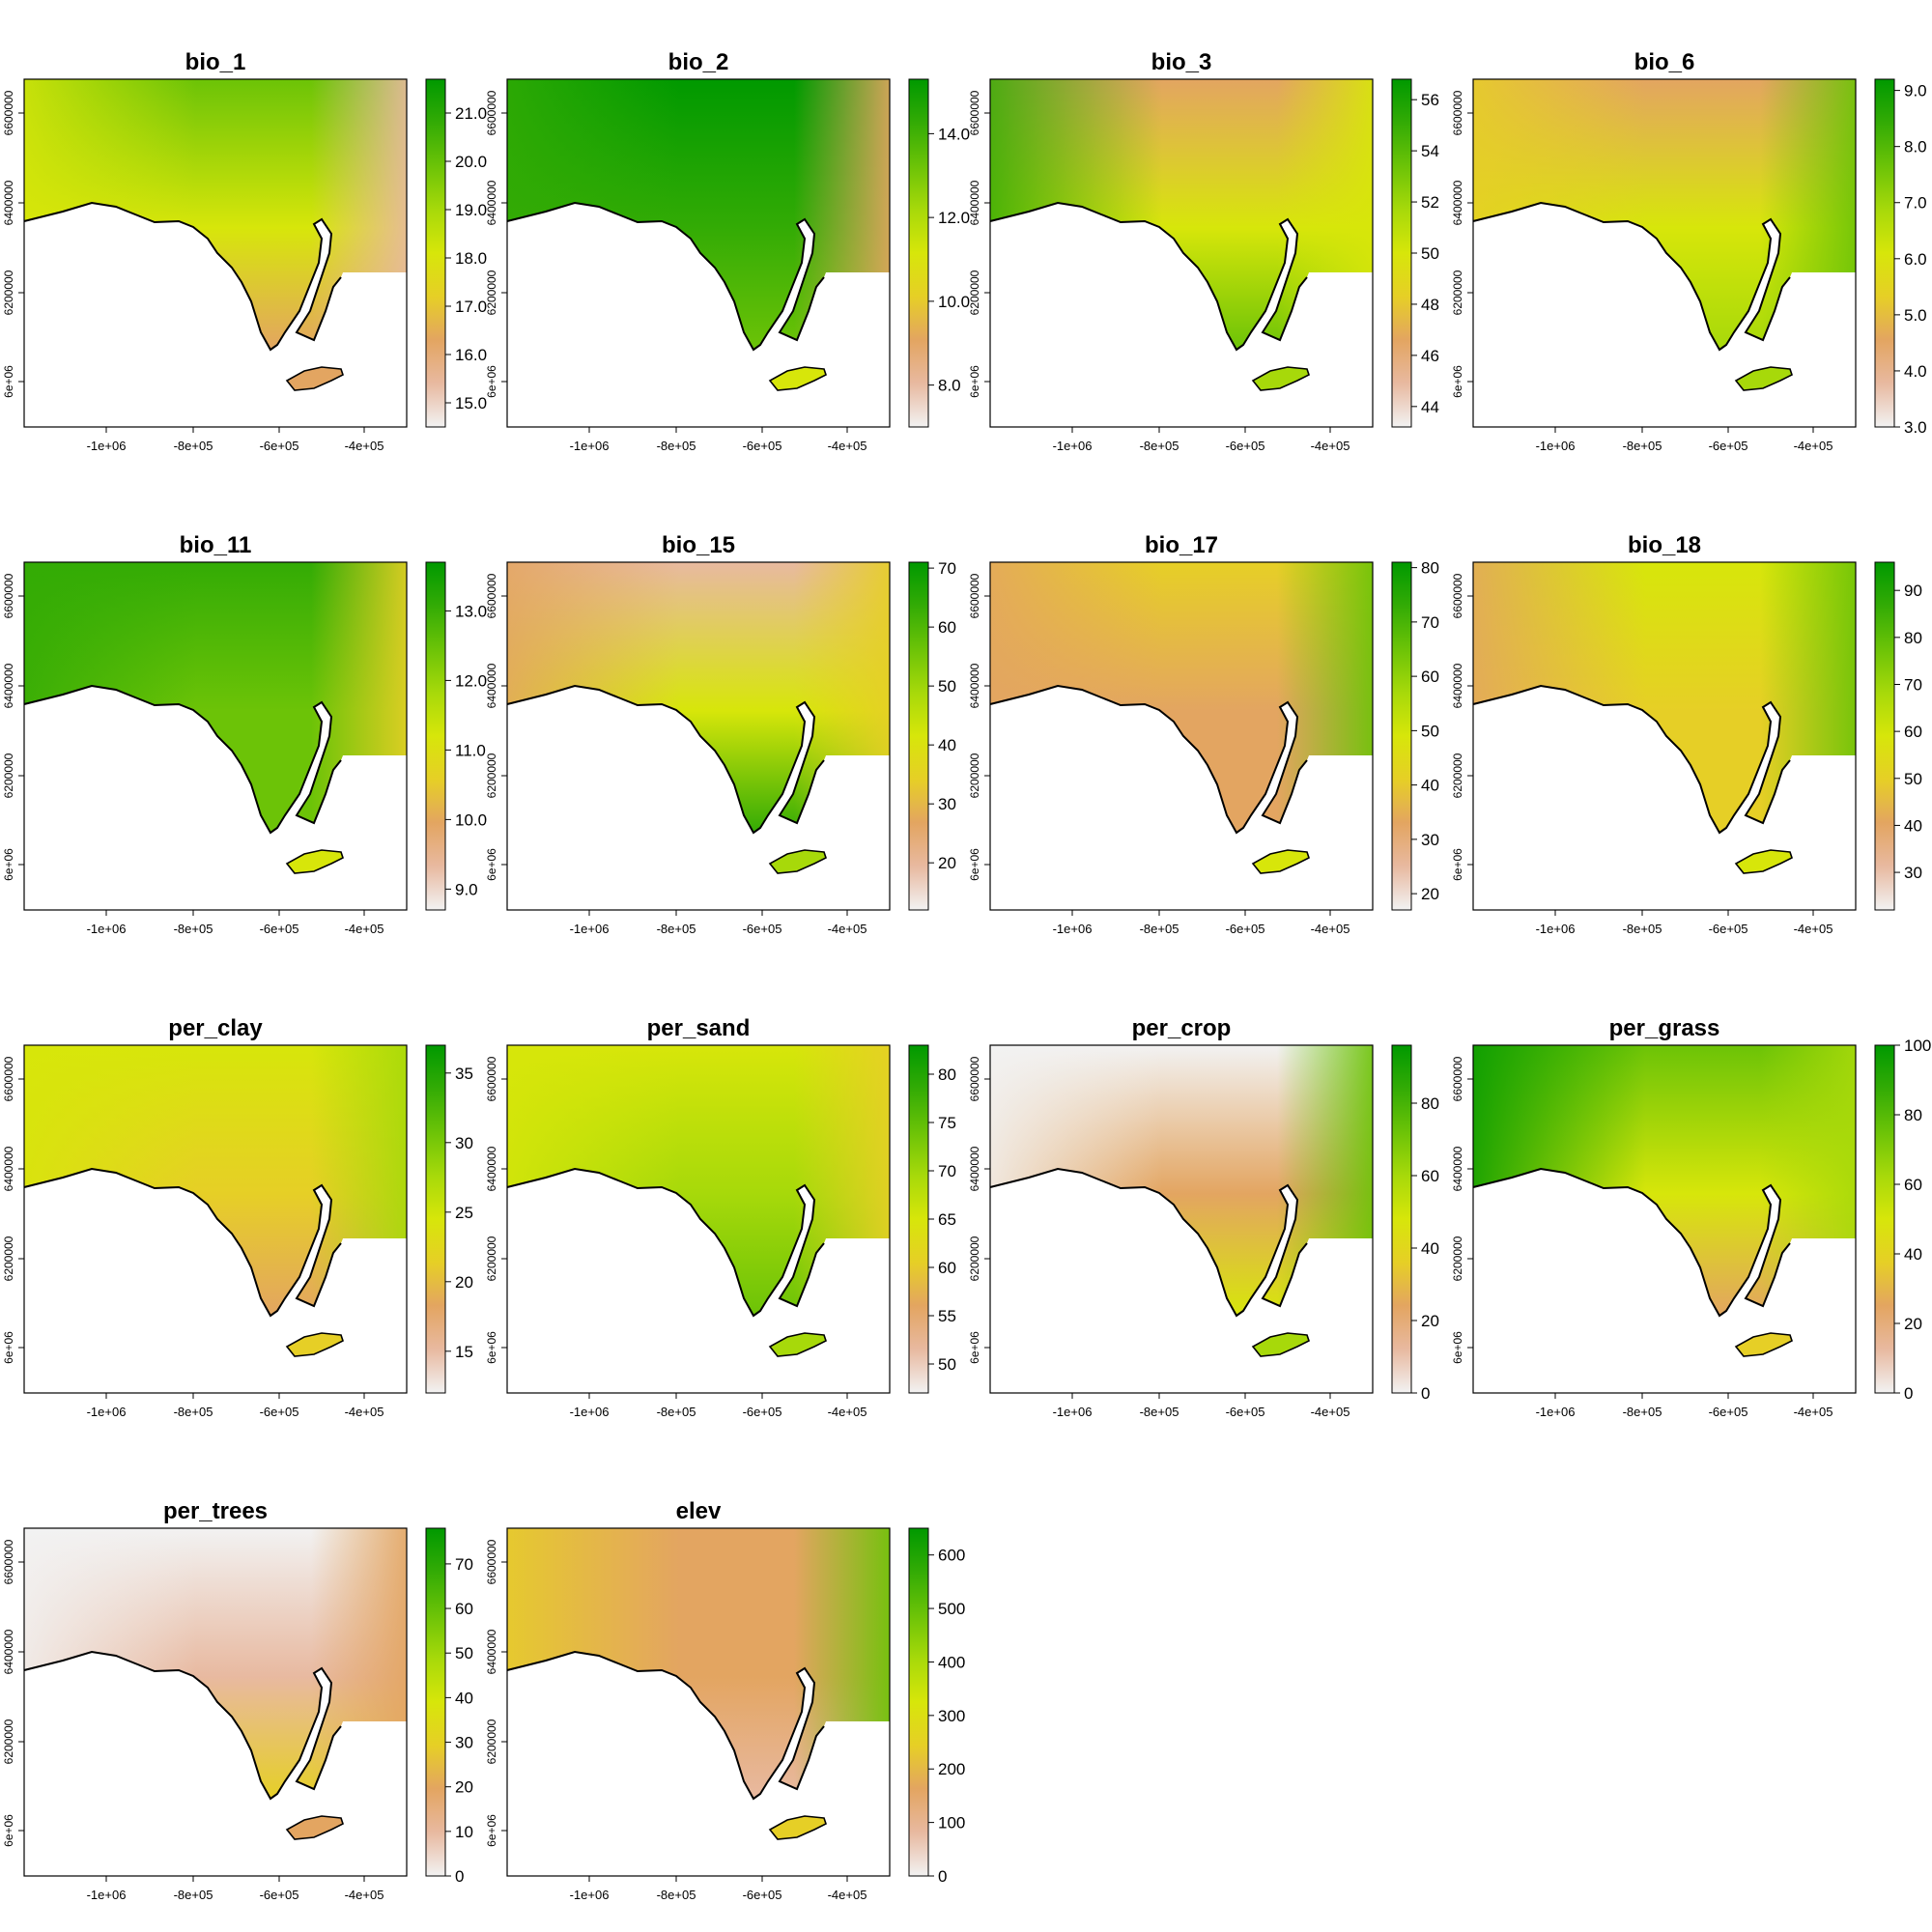  I want to click on legend-label: 54, so click(1430, 151).